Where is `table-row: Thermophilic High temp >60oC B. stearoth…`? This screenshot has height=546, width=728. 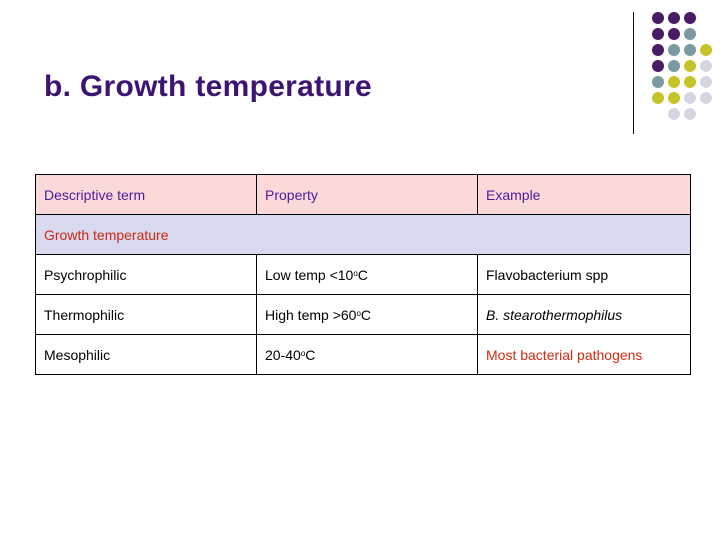
table-row: Thermophilic High temp >60oC B. stearoth… is located at coordinates (363, 314).